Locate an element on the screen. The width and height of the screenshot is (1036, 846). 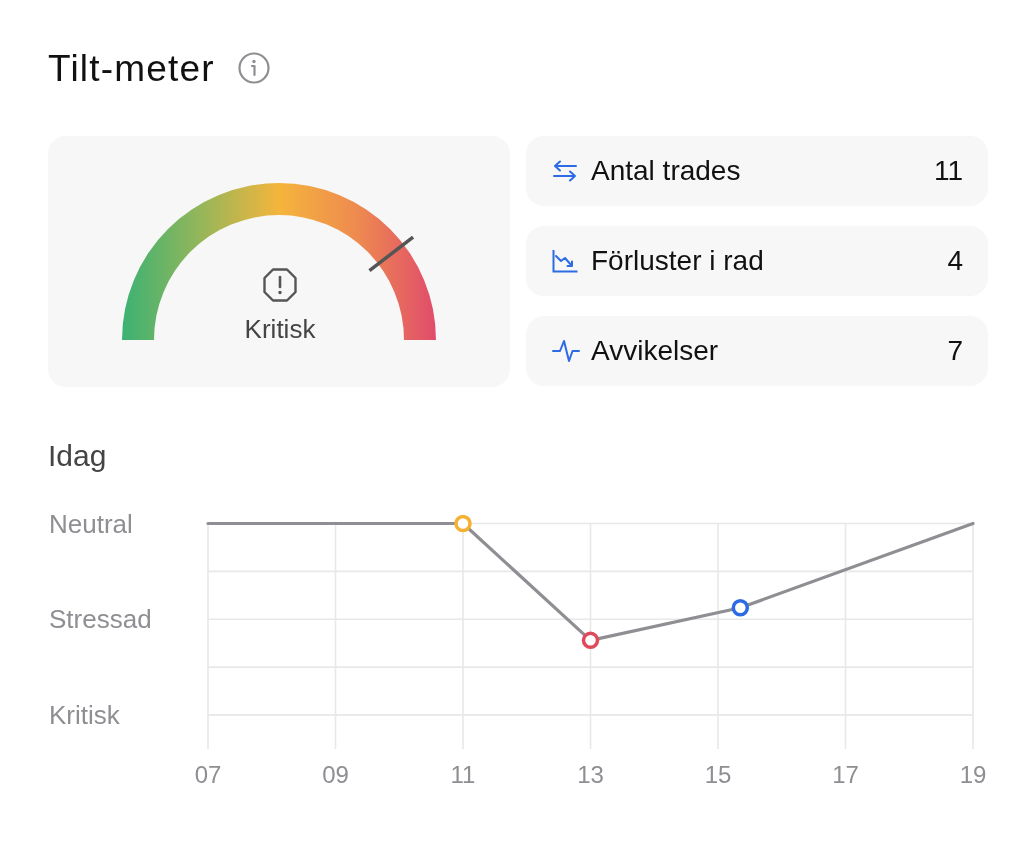
category-label: Neutral is located at coordinates (91, 523).